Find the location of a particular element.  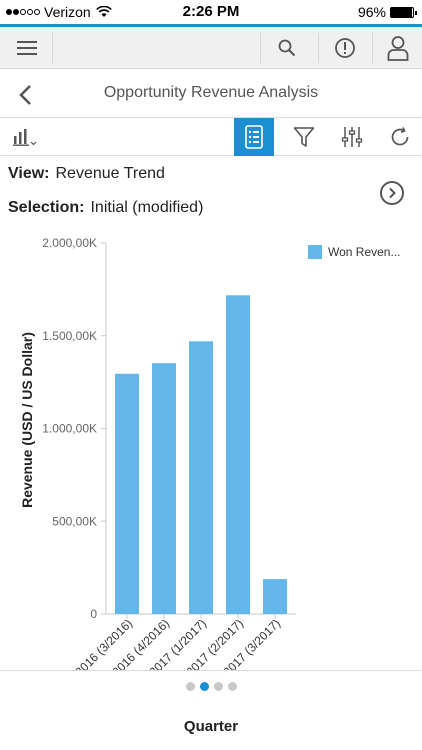

chevron-left-icon is located at coordinates (25, 95).